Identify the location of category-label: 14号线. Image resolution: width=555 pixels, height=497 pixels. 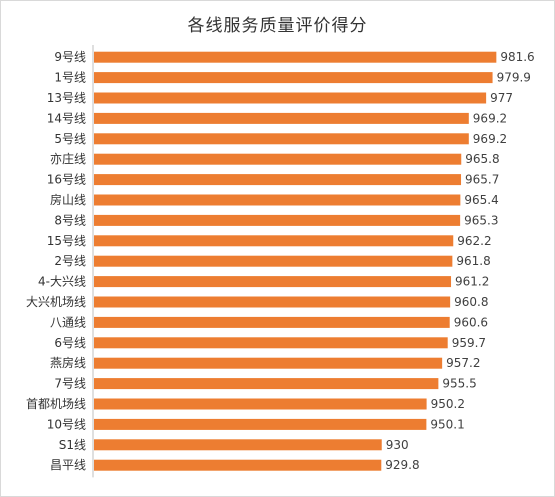
(66, 118).